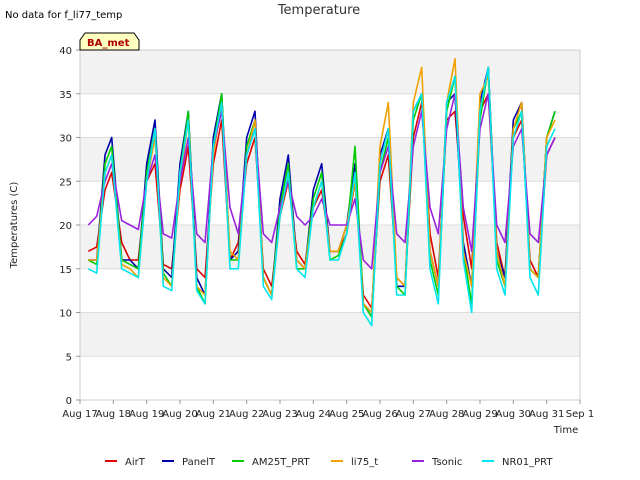 This screenshot has height=480, width=640. What do you see at coordinates (513, 414) in the screenshot?
I see `x-tick-label: Aug 30` at bounding box center [513, 414].